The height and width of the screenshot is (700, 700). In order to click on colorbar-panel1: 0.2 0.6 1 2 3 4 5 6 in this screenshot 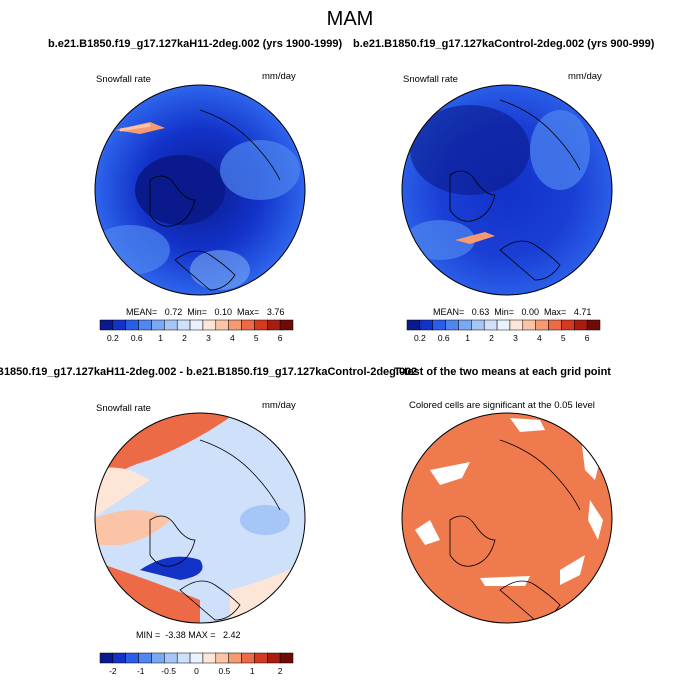, I will do `click(196, 331)`.